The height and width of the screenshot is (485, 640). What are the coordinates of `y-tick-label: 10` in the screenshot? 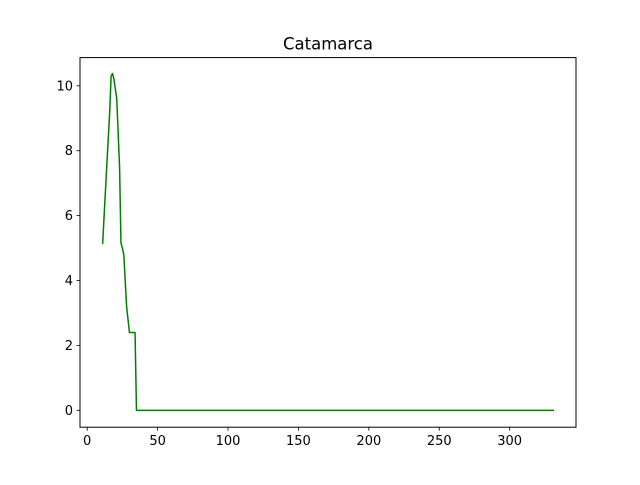 It's located at (64, 86).